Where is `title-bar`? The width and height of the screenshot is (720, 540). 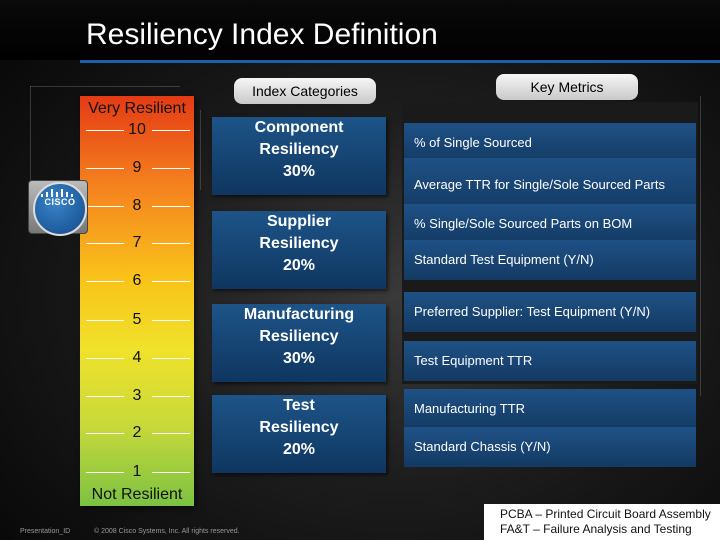
title-bar is located at coordinates (360, 30).